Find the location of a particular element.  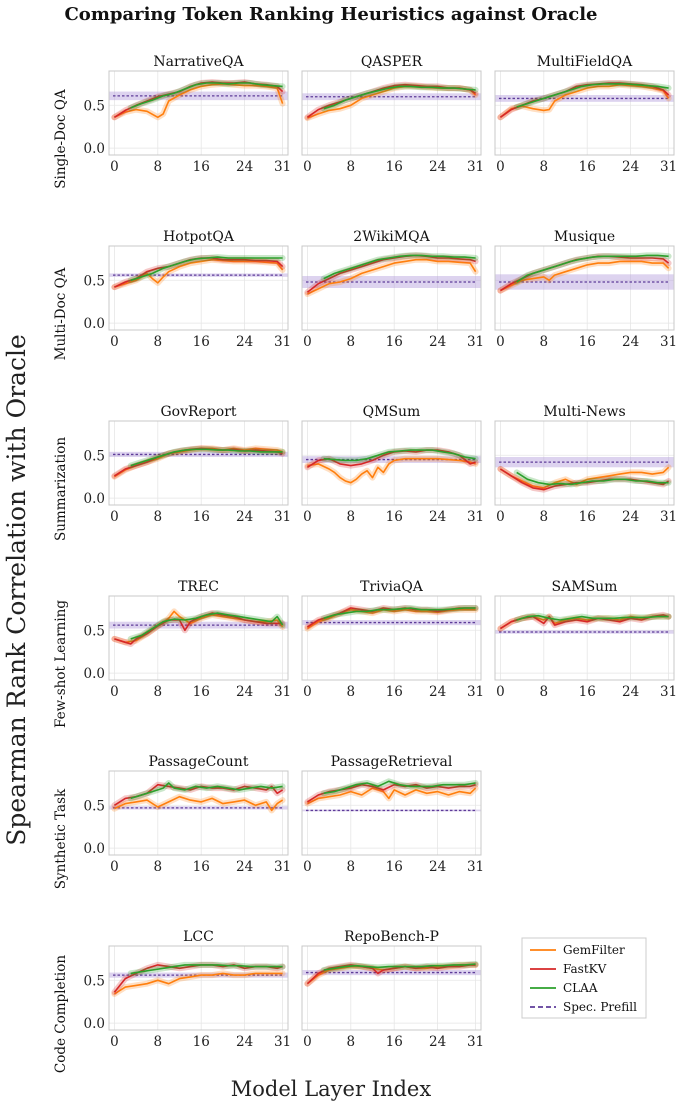

panel: GovReport 0 8 16 24 31 0.0 0.5 is located at coordinates (188, 464).